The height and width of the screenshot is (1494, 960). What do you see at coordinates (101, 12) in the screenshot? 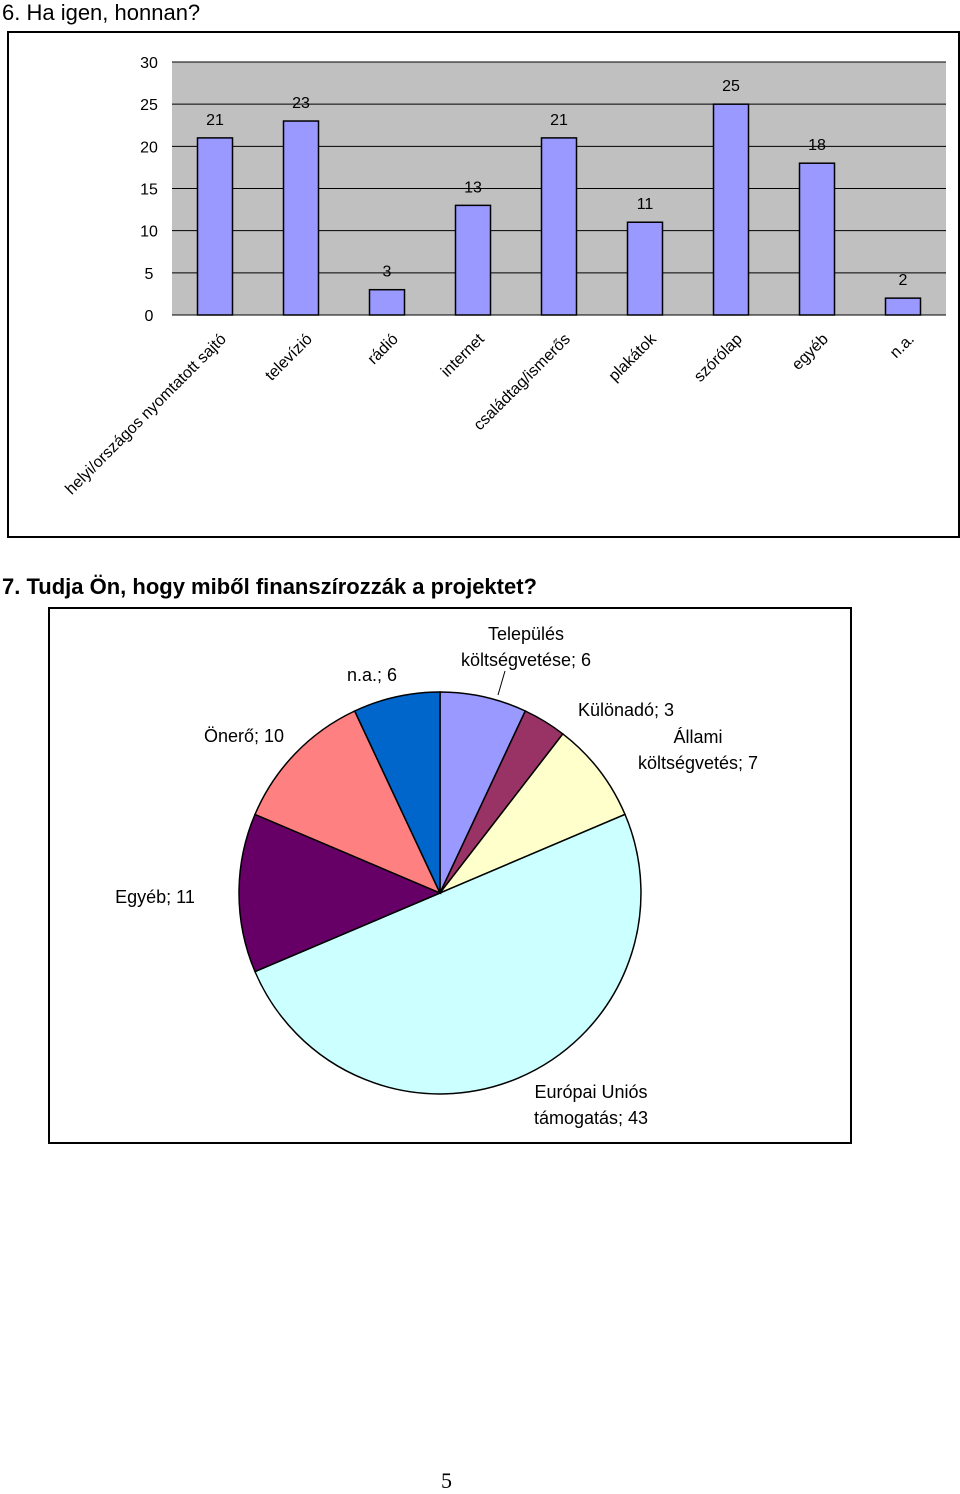
I see `question-6-title: 6. Ha igen, honnan?` at bounding box center [101, 12].